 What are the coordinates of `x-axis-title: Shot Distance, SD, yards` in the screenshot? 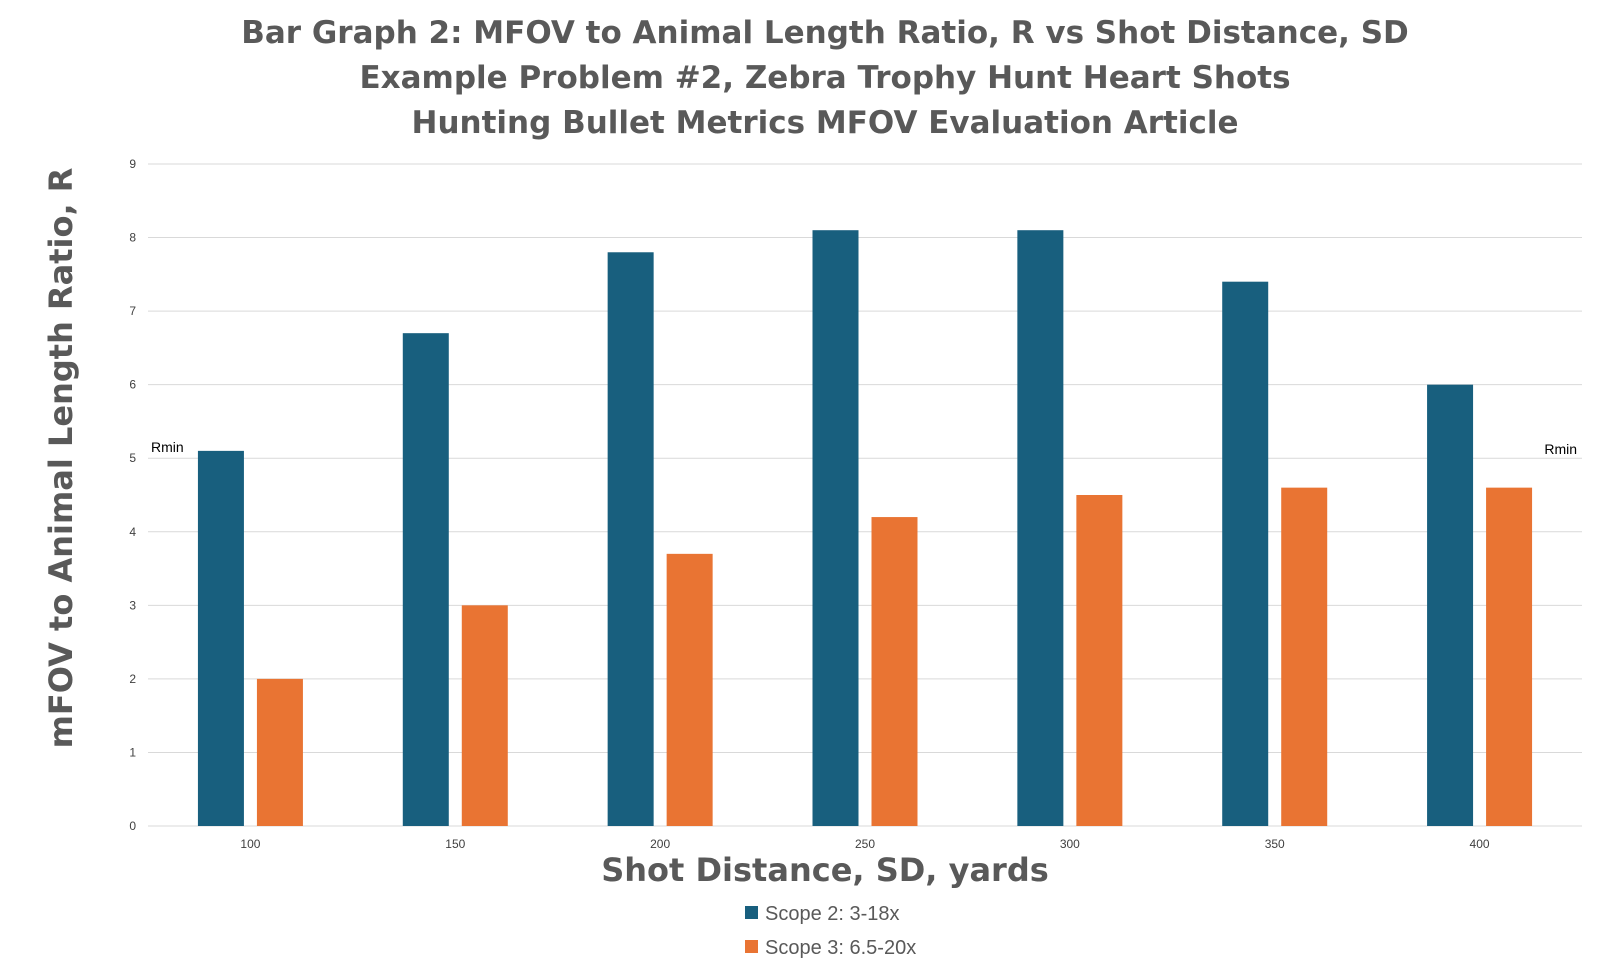 It's located at (825, 870).